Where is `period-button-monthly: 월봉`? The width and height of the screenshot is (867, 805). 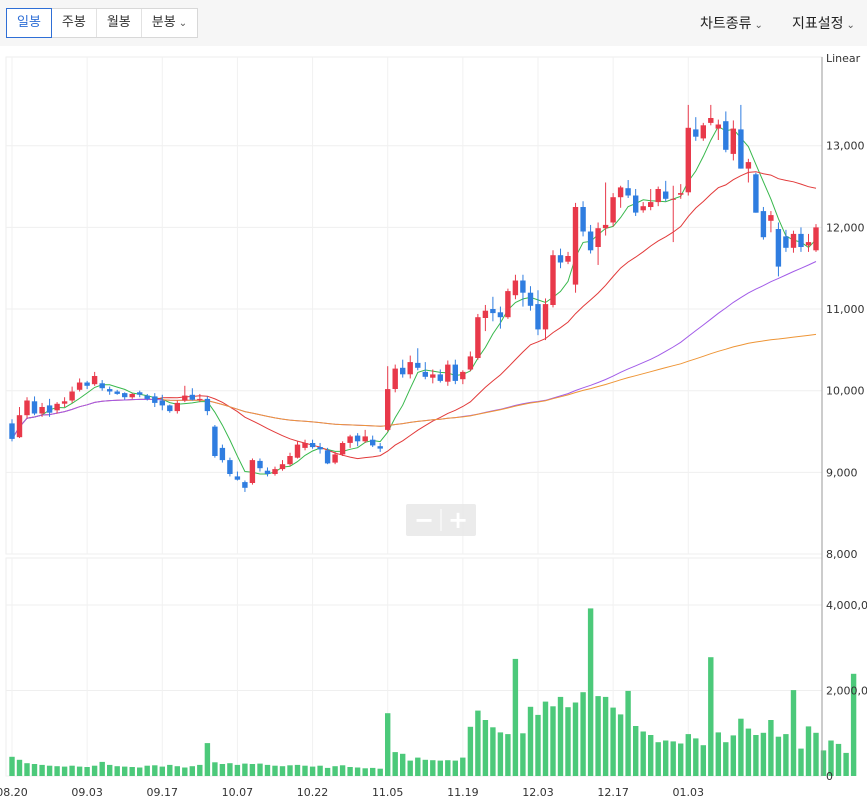
period-button-monthly: 월봉 is located at coordinates (119, 23).